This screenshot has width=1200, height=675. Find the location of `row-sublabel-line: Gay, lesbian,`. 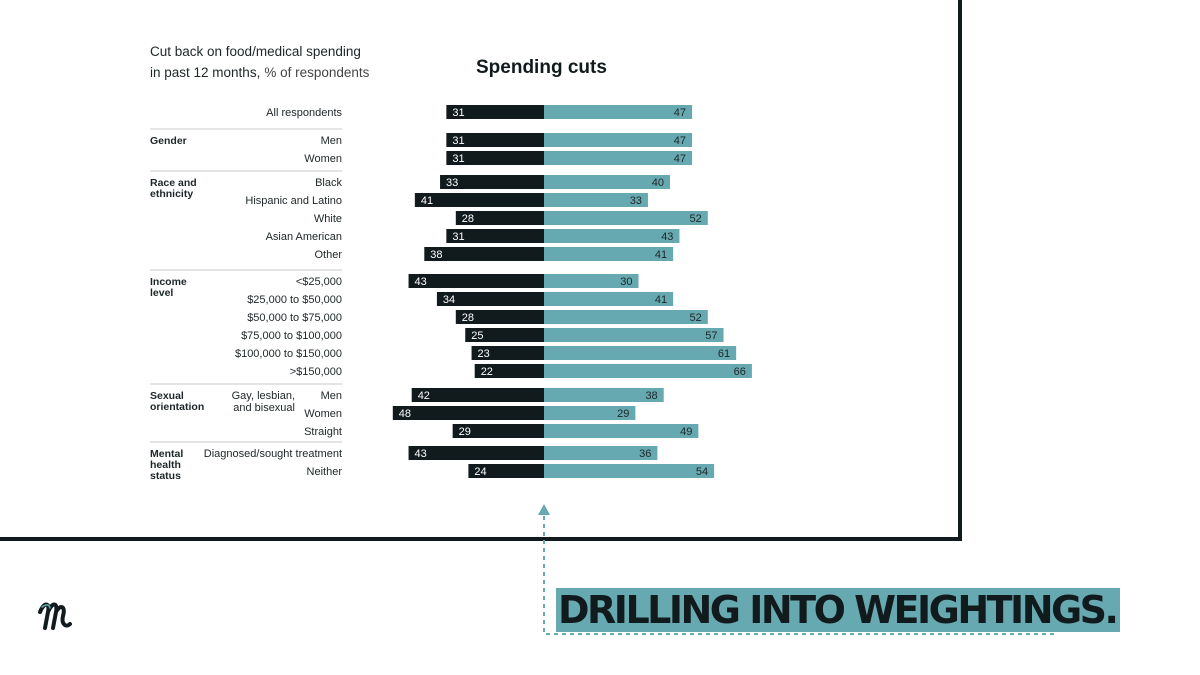

row-sublabel-line: Gay, lesbian, is located at coordinates (263, 396).